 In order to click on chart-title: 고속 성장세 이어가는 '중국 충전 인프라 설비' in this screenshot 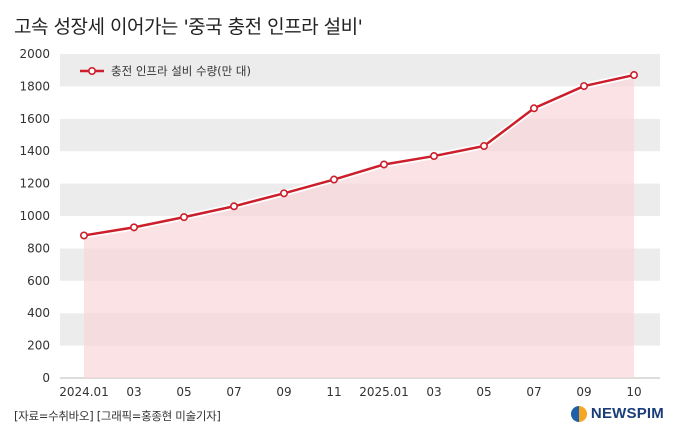, I will do `click(188, 27)`.